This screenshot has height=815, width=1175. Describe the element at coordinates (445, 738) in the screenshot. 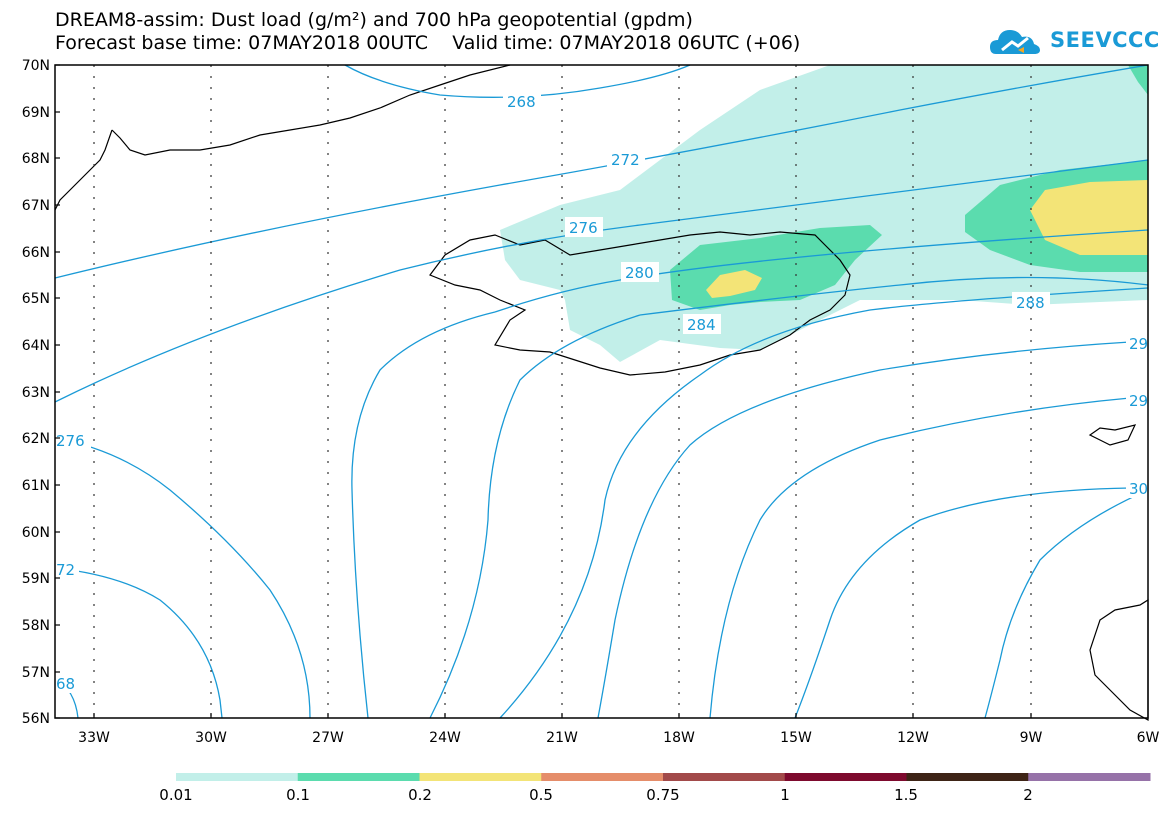

I see `lon-label: 24W` at that location.